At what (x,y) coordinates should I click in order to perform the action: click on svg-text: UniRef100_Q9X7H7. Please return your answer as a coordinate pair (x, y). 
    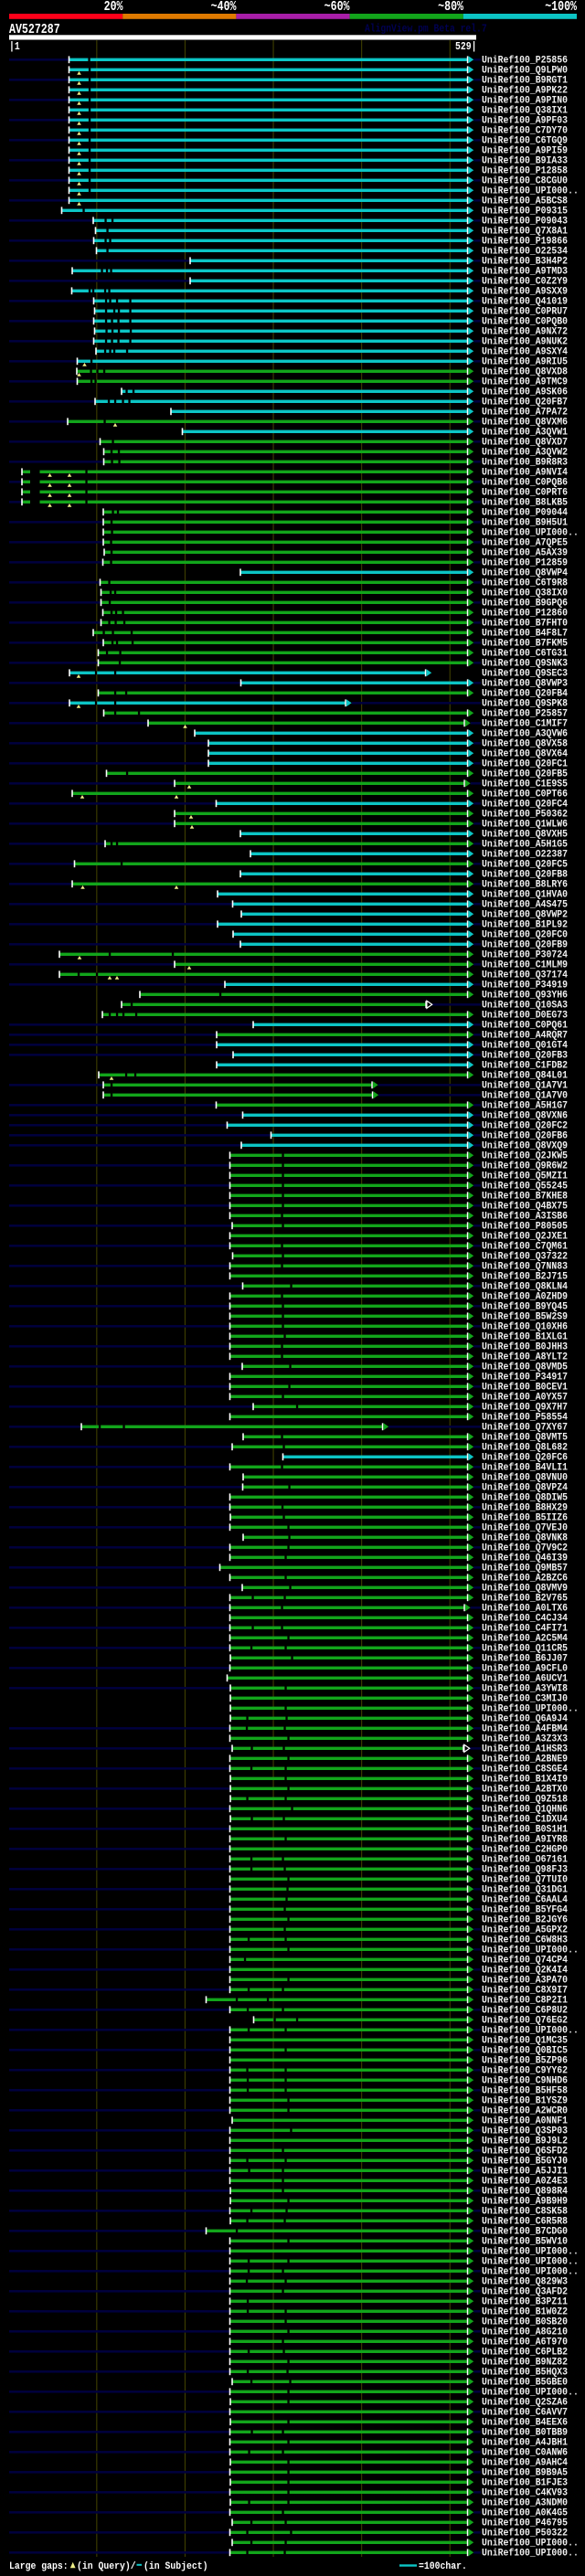
    Looking at the image, I should click on (525, 1408).